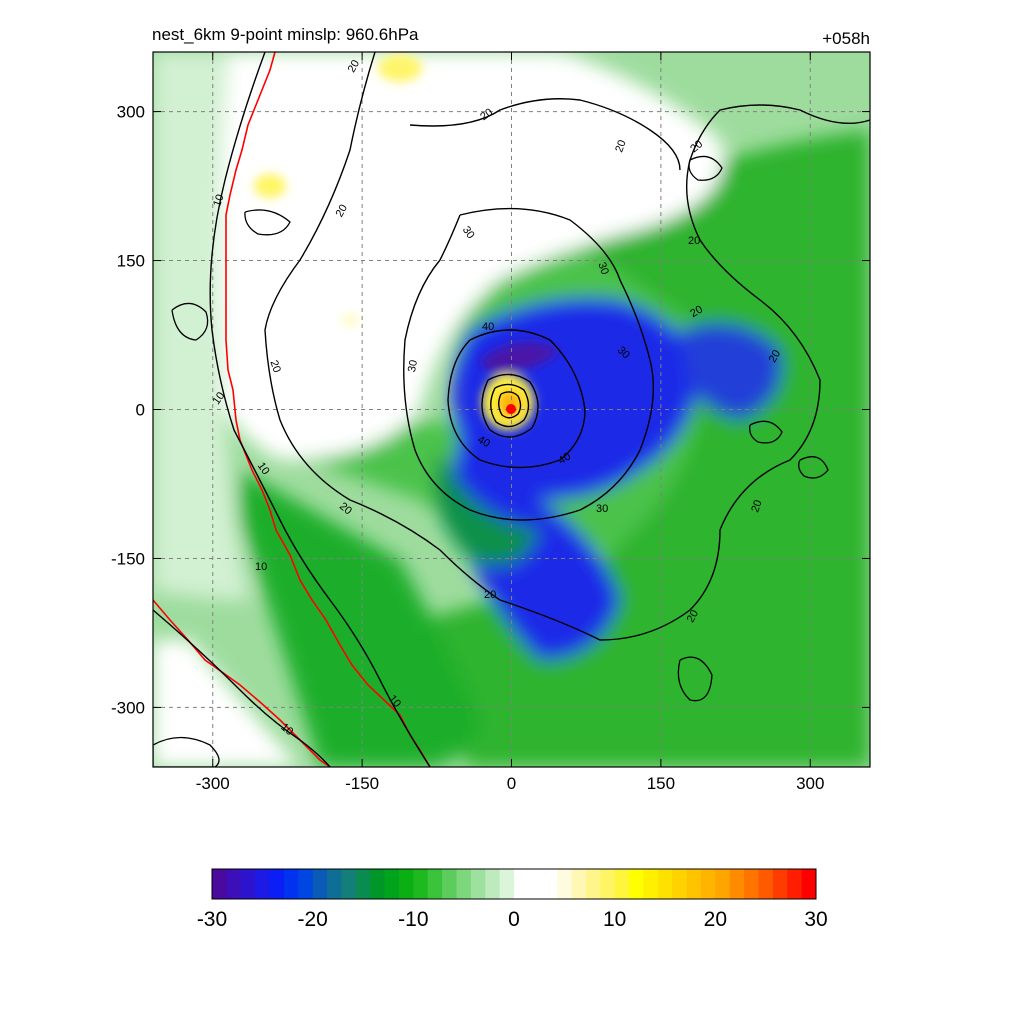 This screenshot has height=1024, width=1024. I want to click on field-orange-core, so click(510, 404).